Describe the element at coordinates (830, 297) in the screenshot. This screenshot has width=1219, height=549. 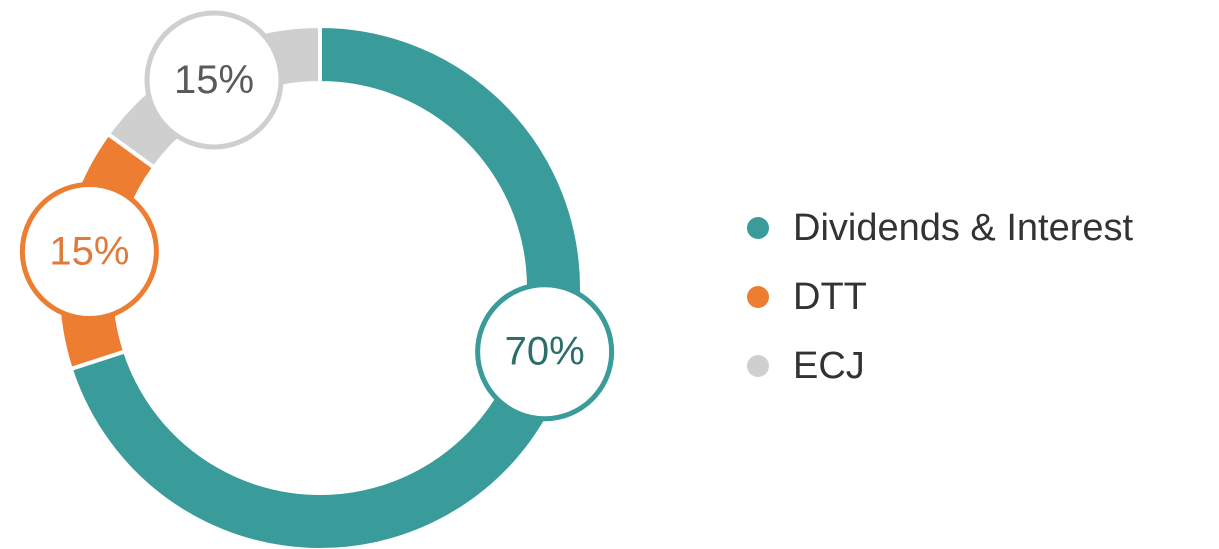
I see `legend-label: DTT` at that location.